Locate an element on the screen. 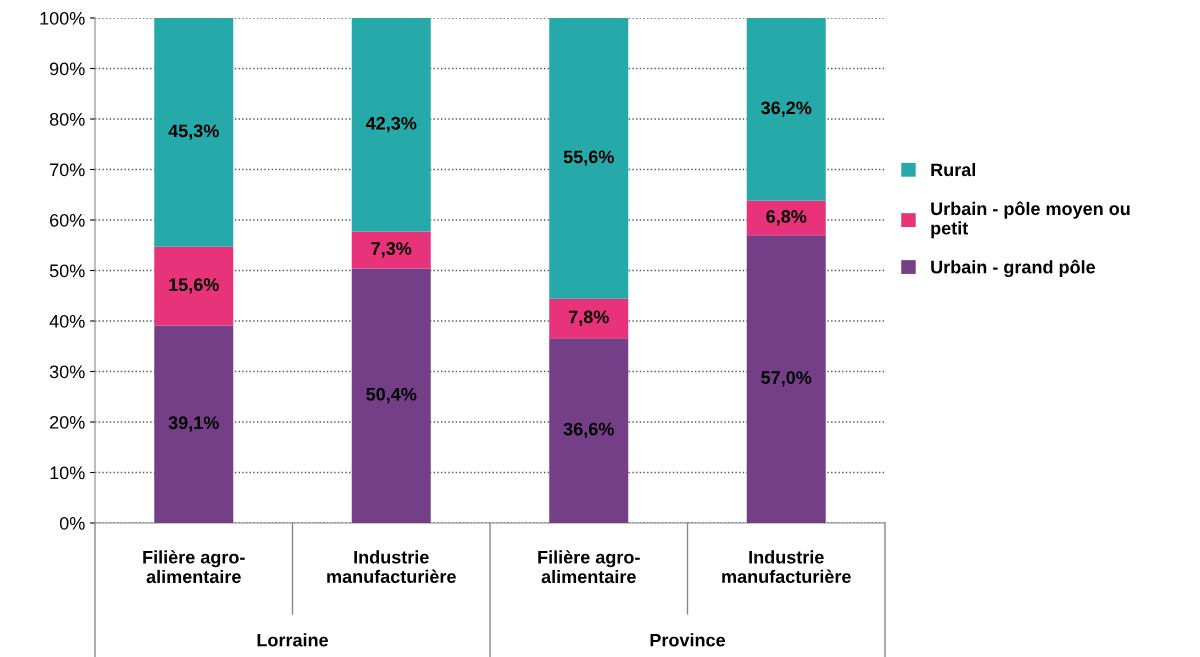  legend-label: Urbain - grand pôle is located at coordinates (1013, 268).